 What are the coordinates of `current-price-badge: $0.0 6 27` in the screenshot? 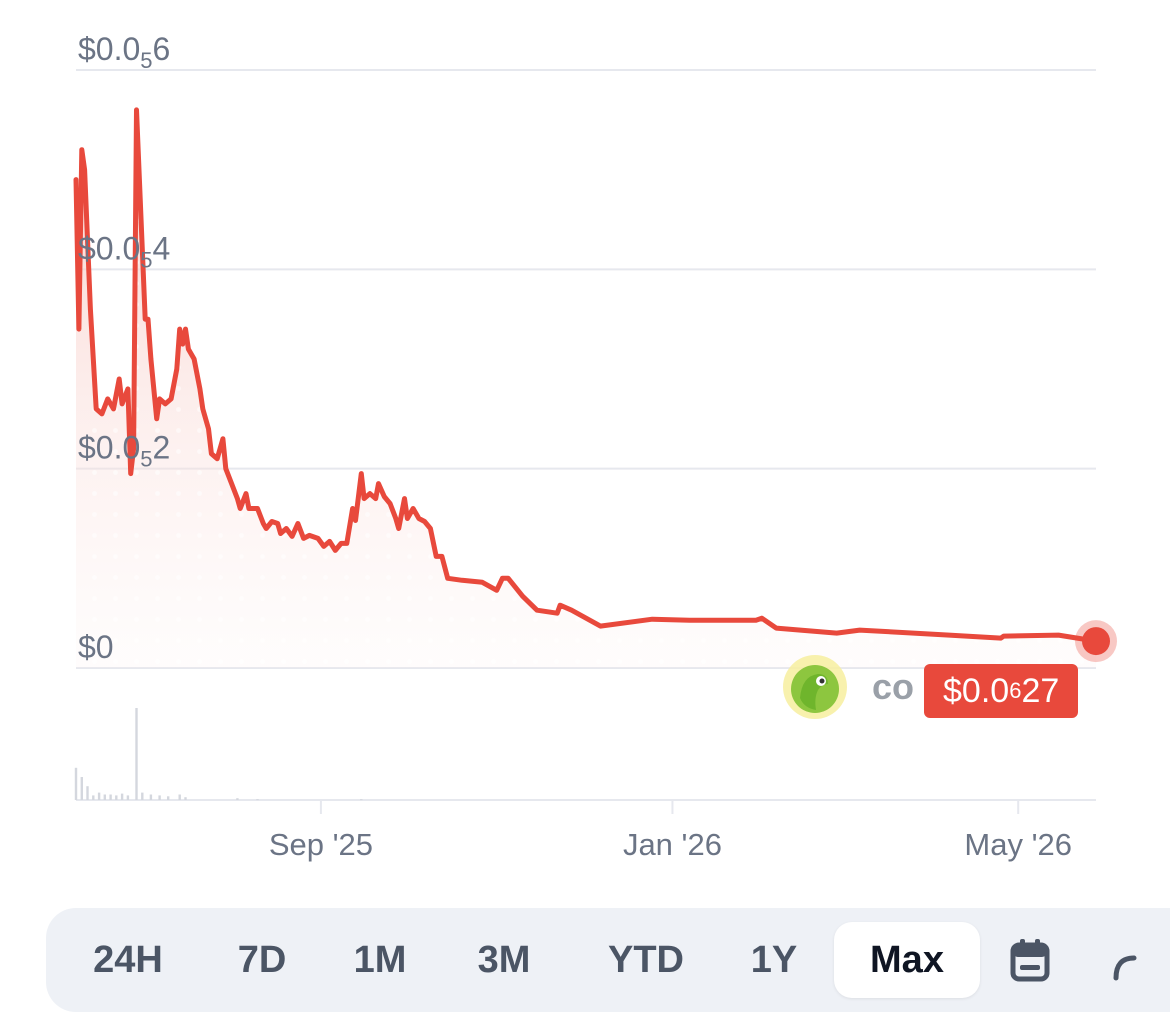 It's located at (1001, 691).